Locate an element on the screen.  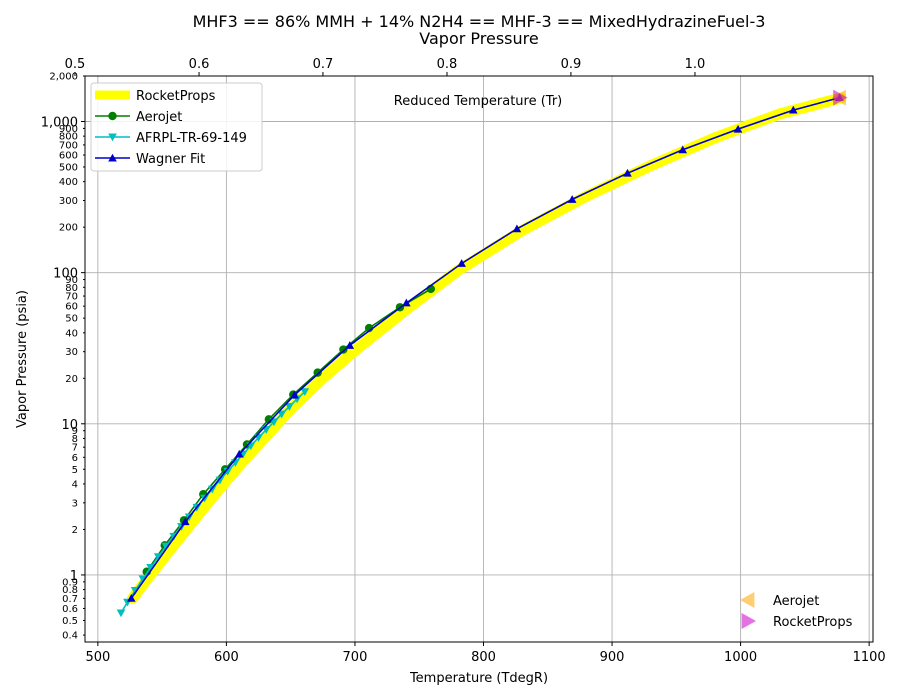
x-tick-label: 1000 is located at coordinates (740, 657).